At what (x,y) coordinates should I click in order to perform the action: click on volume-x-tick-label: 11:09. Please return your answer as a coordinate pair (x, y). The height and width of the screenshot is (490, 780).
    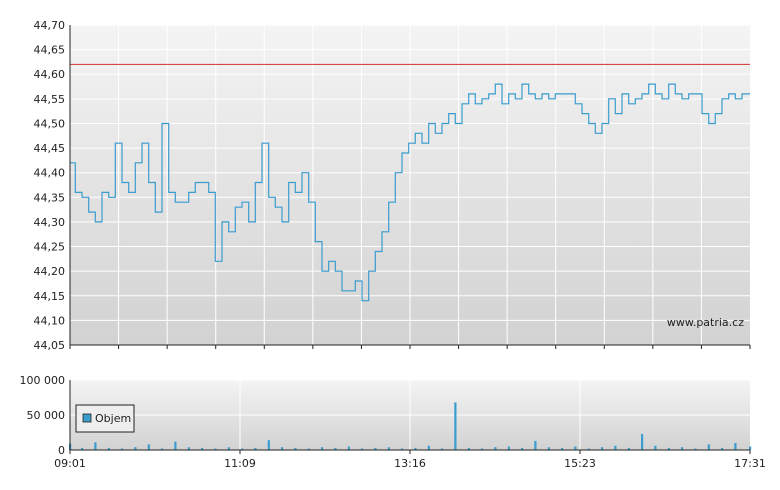
    Looking at the image, I should click on (240, 463).